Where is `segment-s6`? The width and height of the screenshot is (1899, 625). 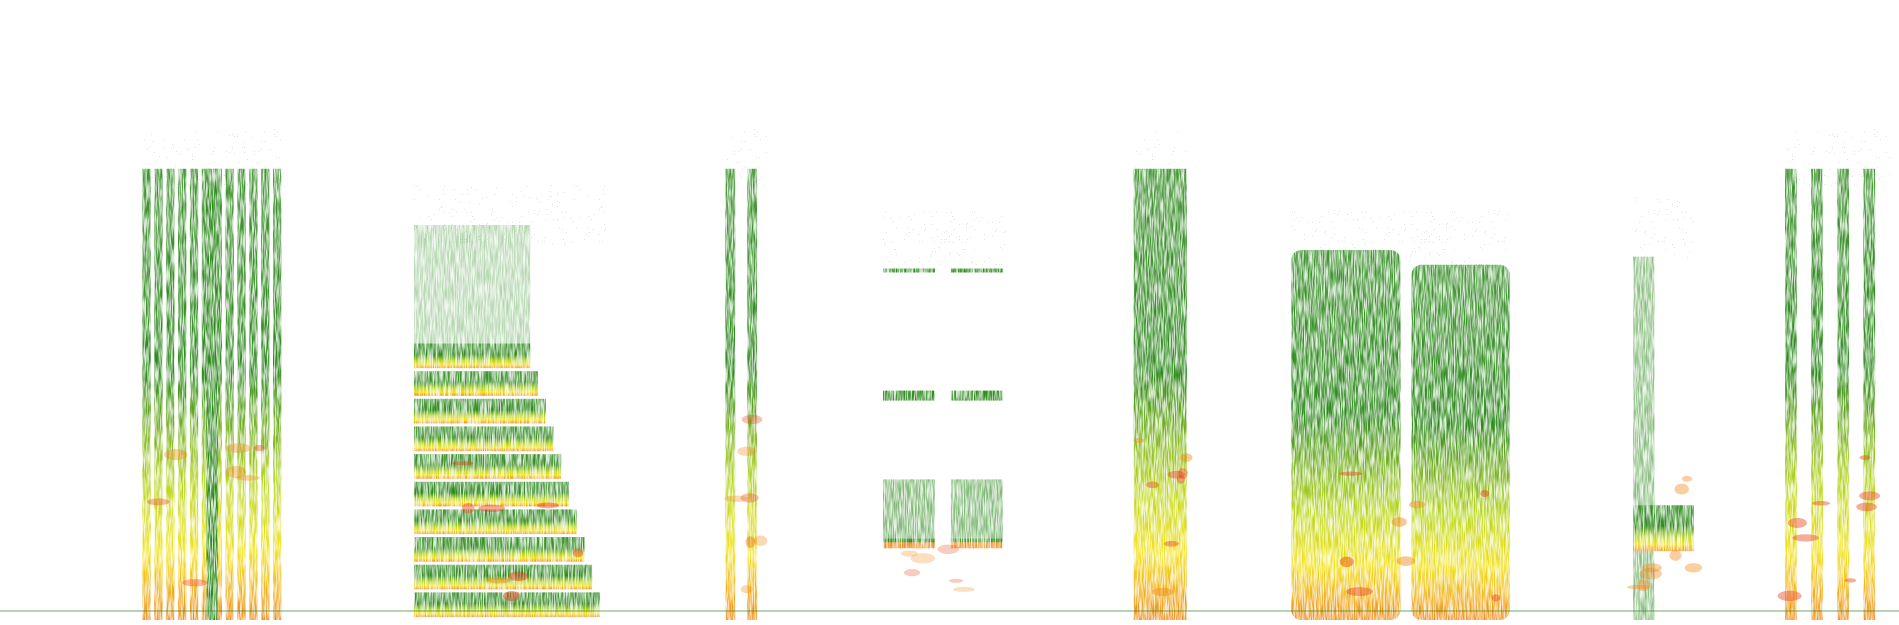 segment-s6 is located at coordinates (1400, 415).